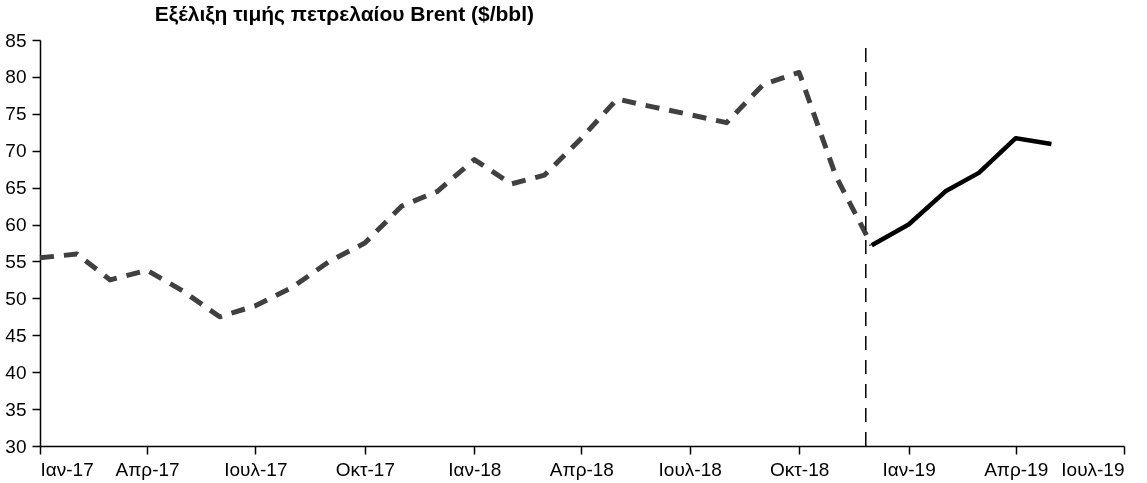  Describe the element at coordinates (16, 298) in the screenshot. I see `y-tick-label: 50` at that location.